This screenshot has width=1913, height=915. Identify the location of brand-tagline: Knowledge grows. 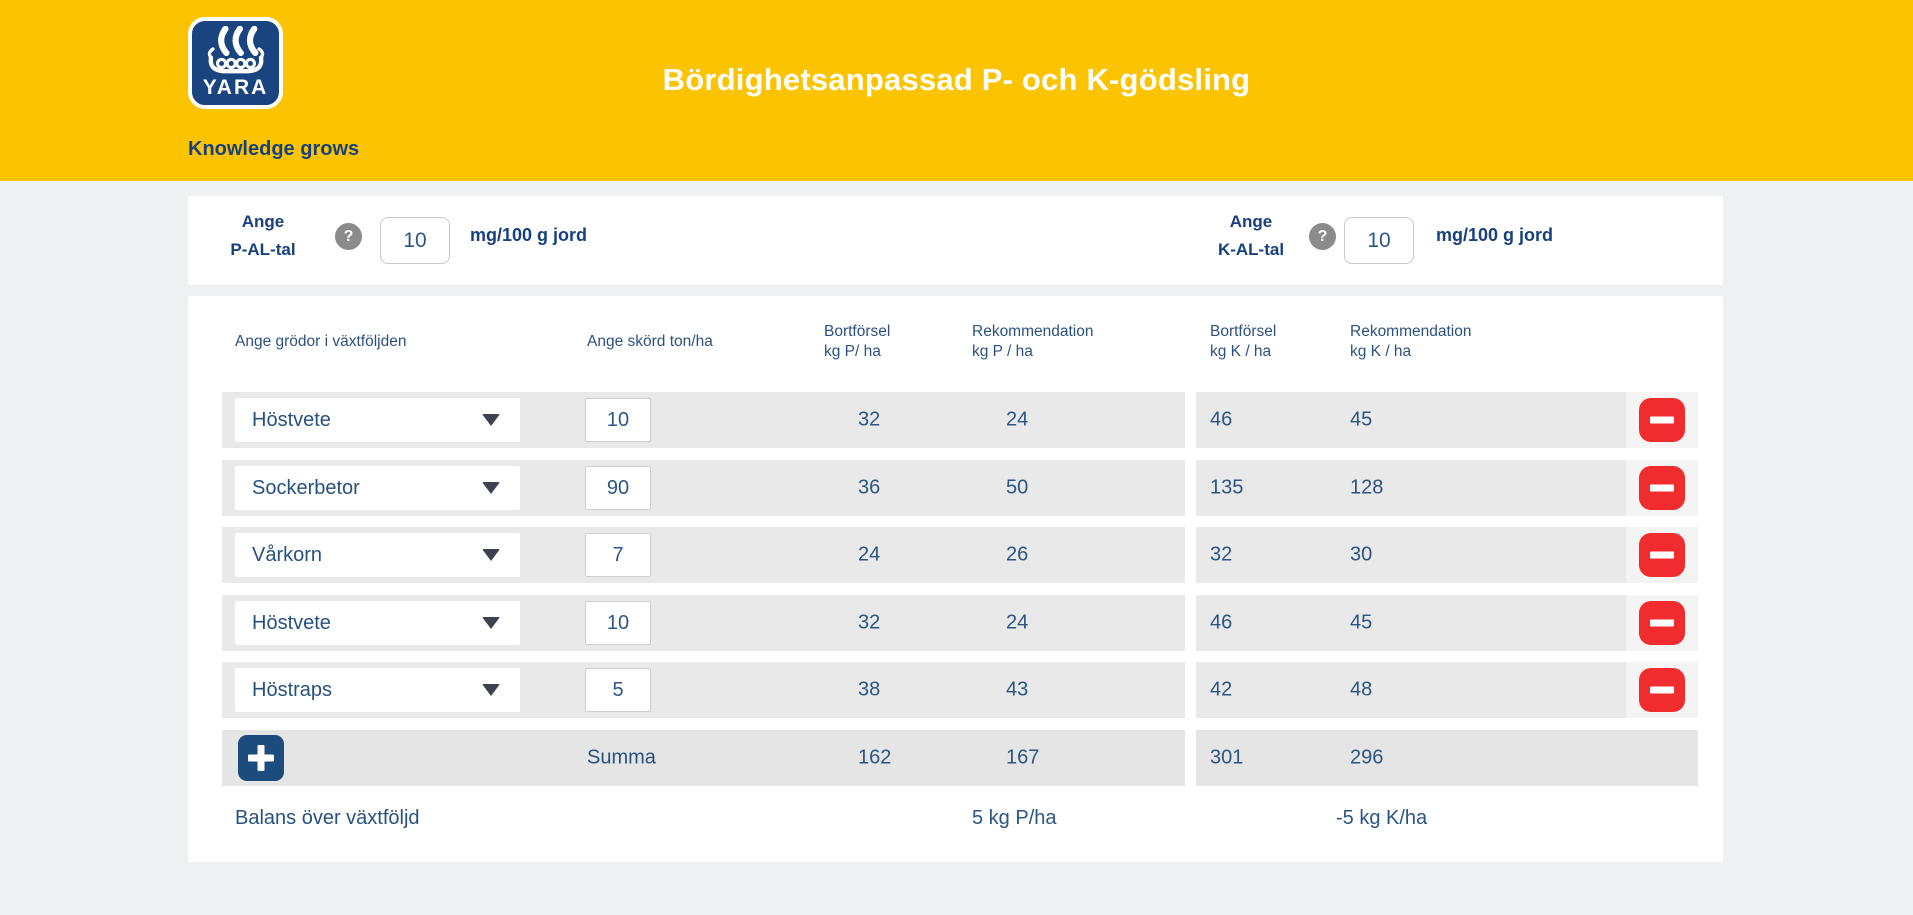
(274, 149).